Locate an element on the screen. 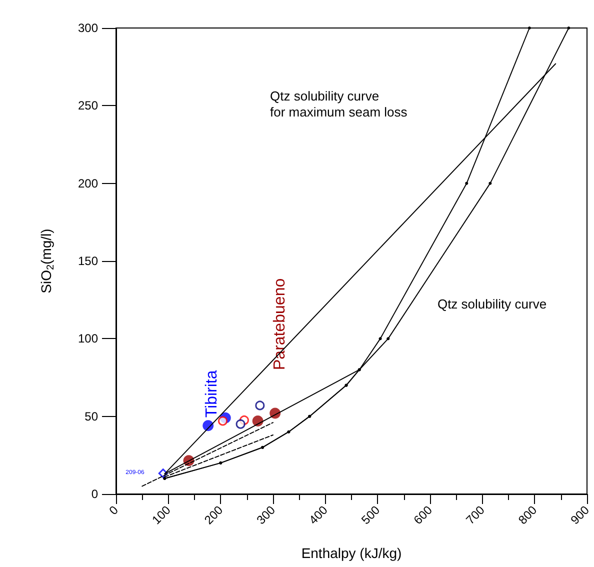 This screenshot has width=594, height=567. annotation: Tibirita is located at coordinates (212, 394).